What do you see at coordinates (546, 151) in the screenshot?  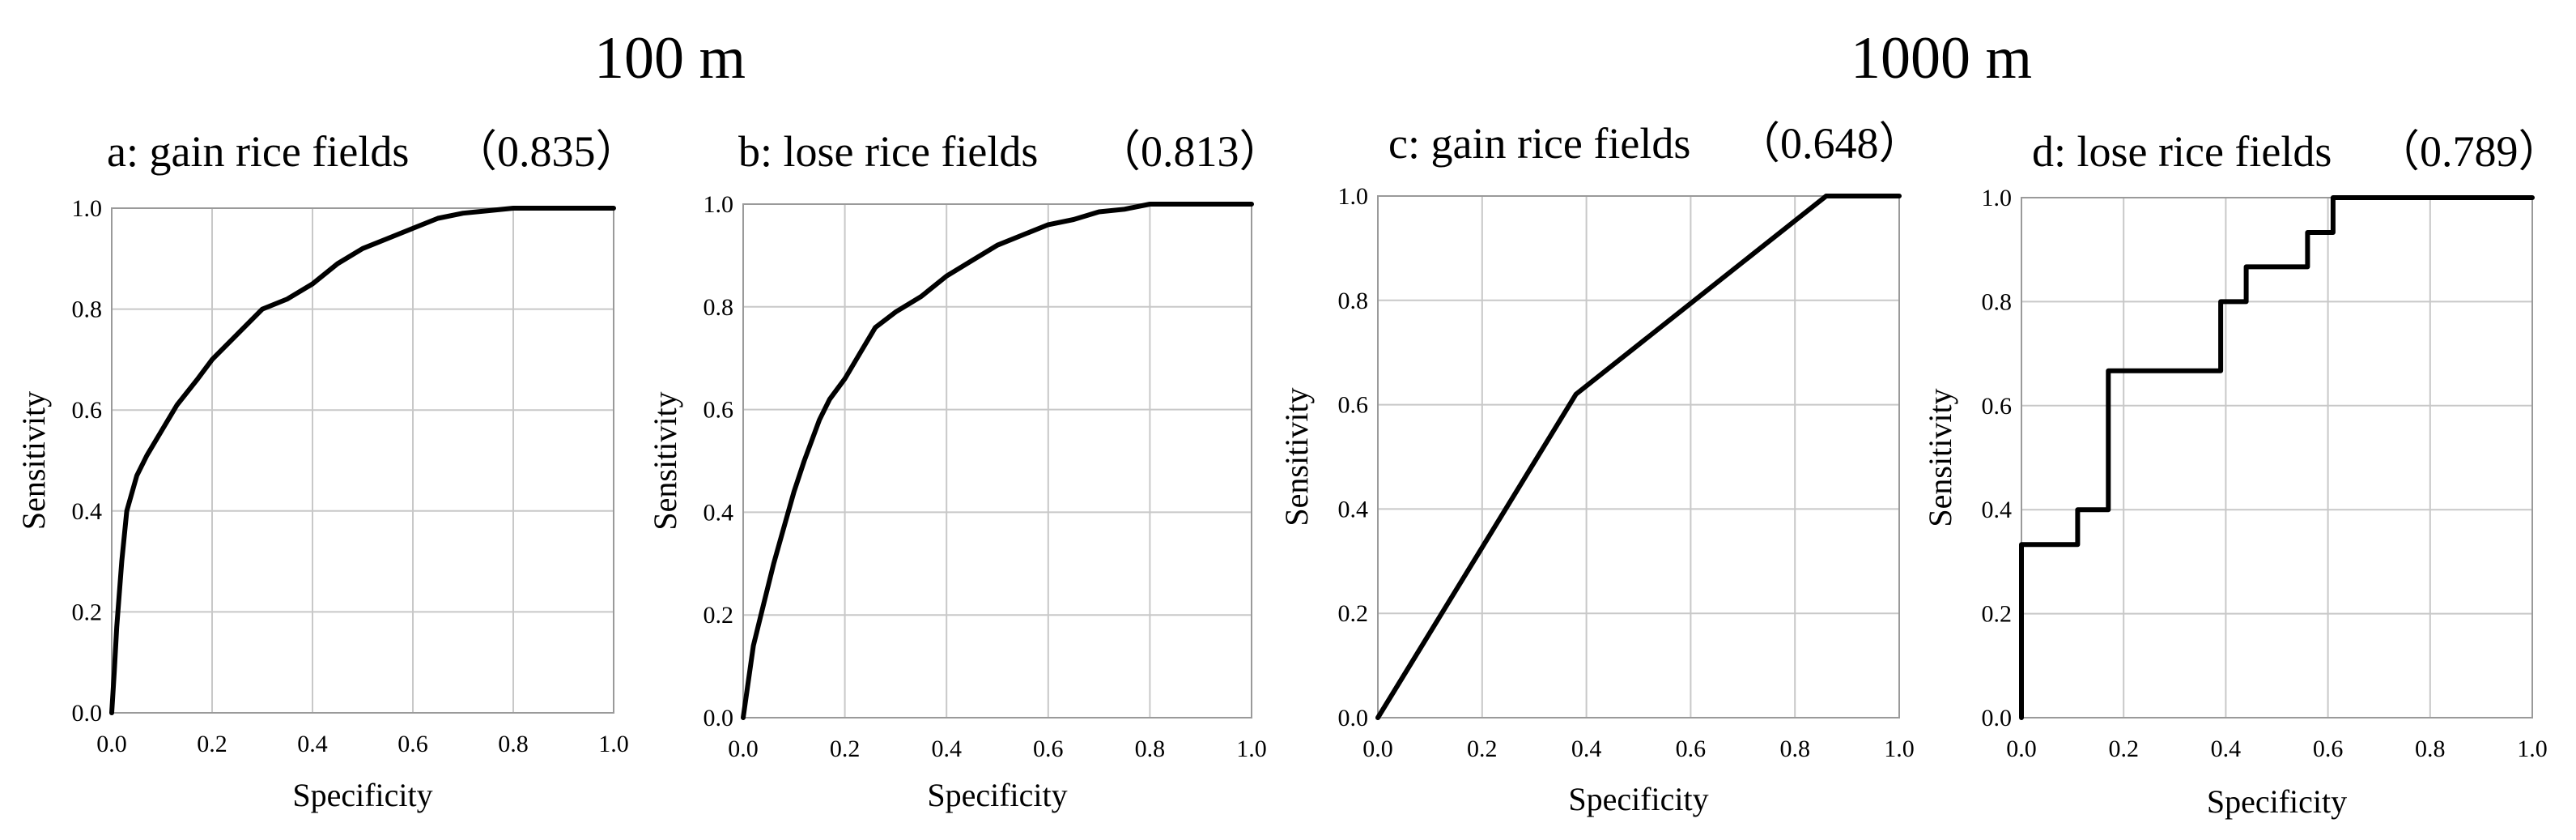 I see `auc-label: （0.835）` at bounding box center [546, 151].